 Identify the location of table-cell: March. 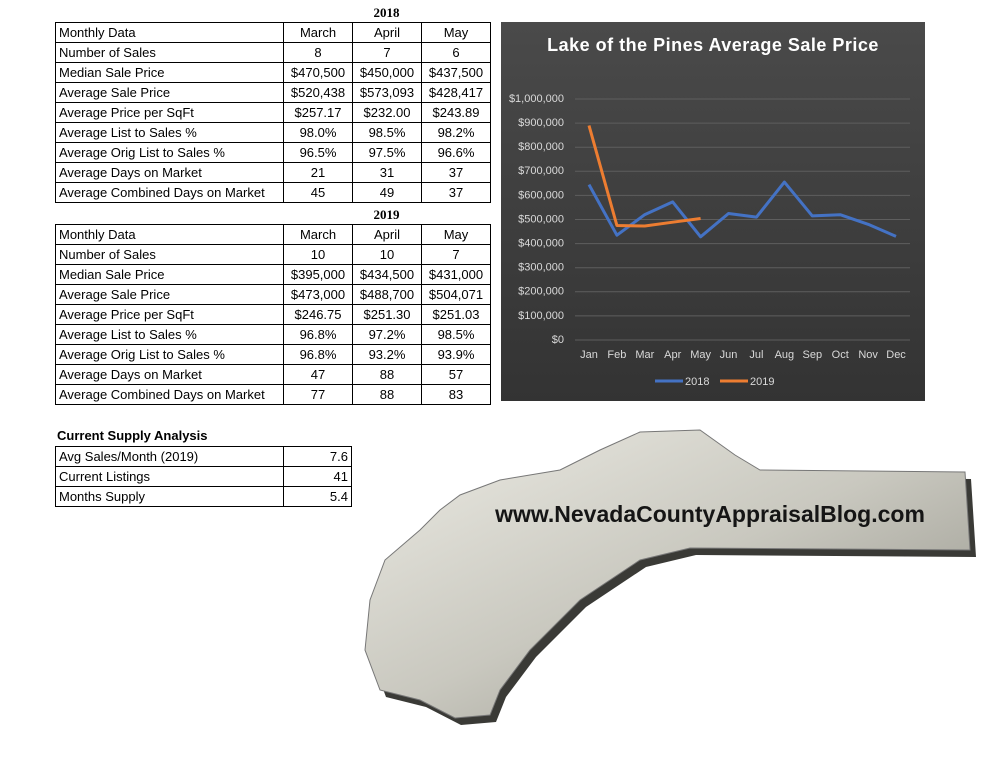
(318, 234).